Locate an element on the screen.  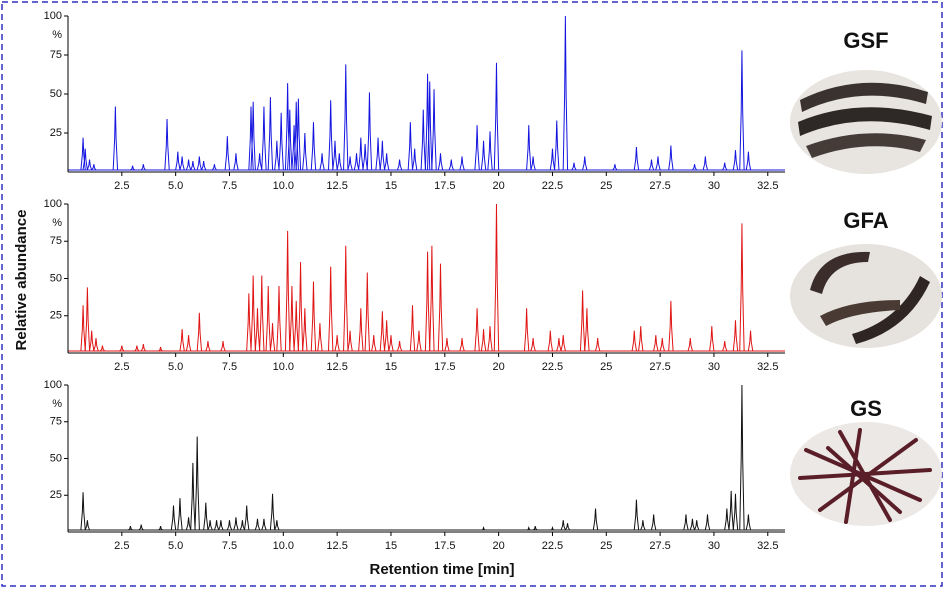
x-tick-label: 30 is located at coordinates (714, 546).